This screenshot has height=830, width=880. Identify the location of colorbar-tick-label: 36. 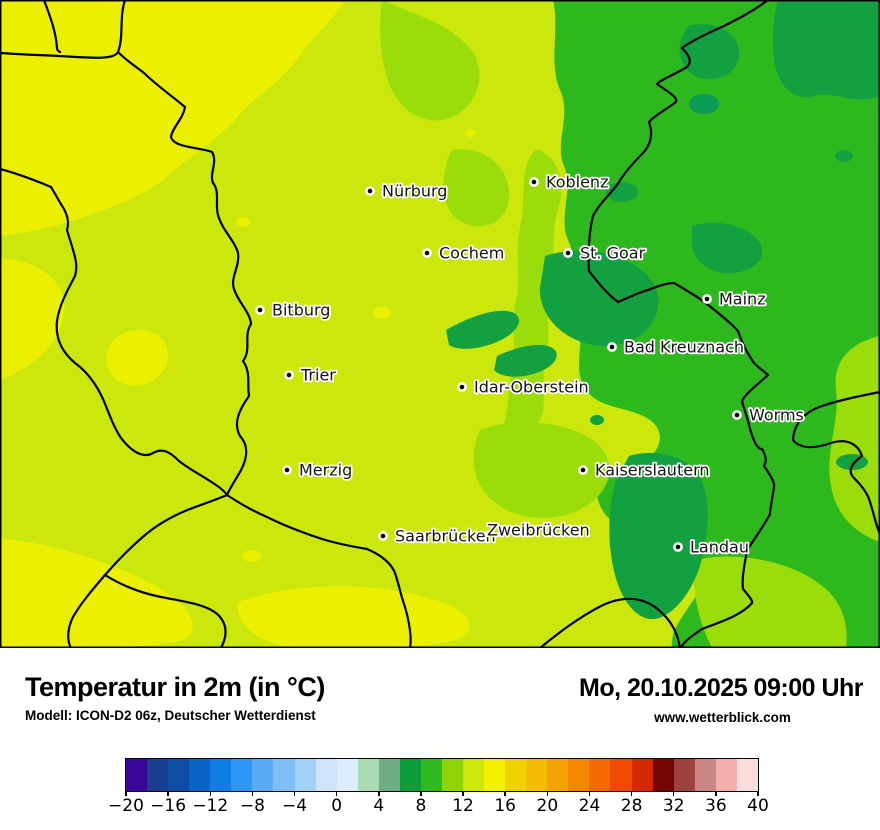
(716, 806).